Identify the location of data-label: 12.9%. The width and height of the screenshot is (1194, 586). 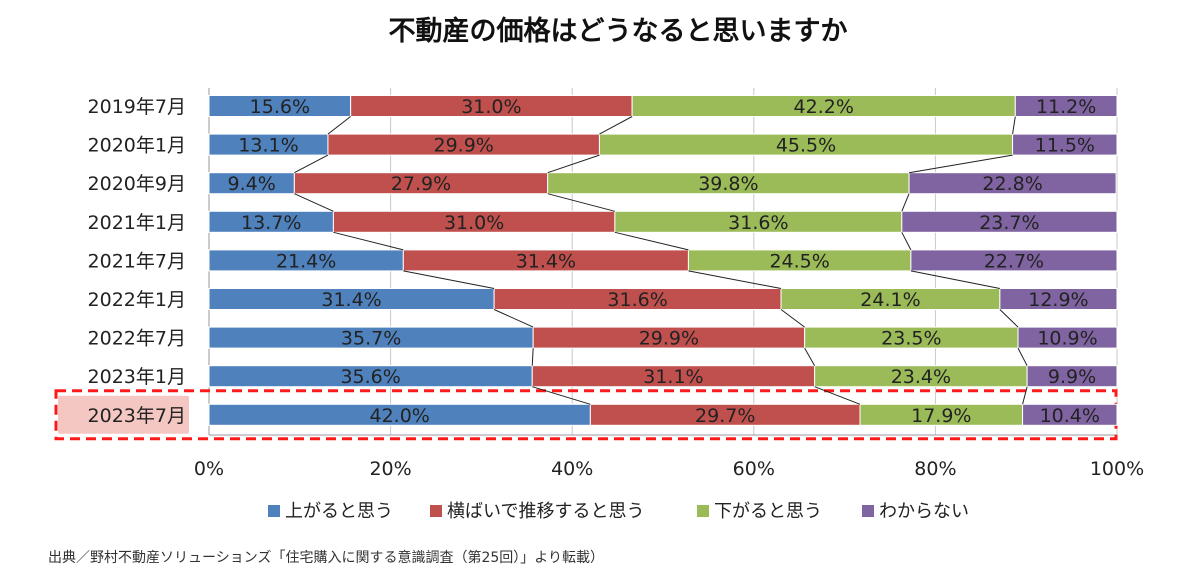
(1058, 300).